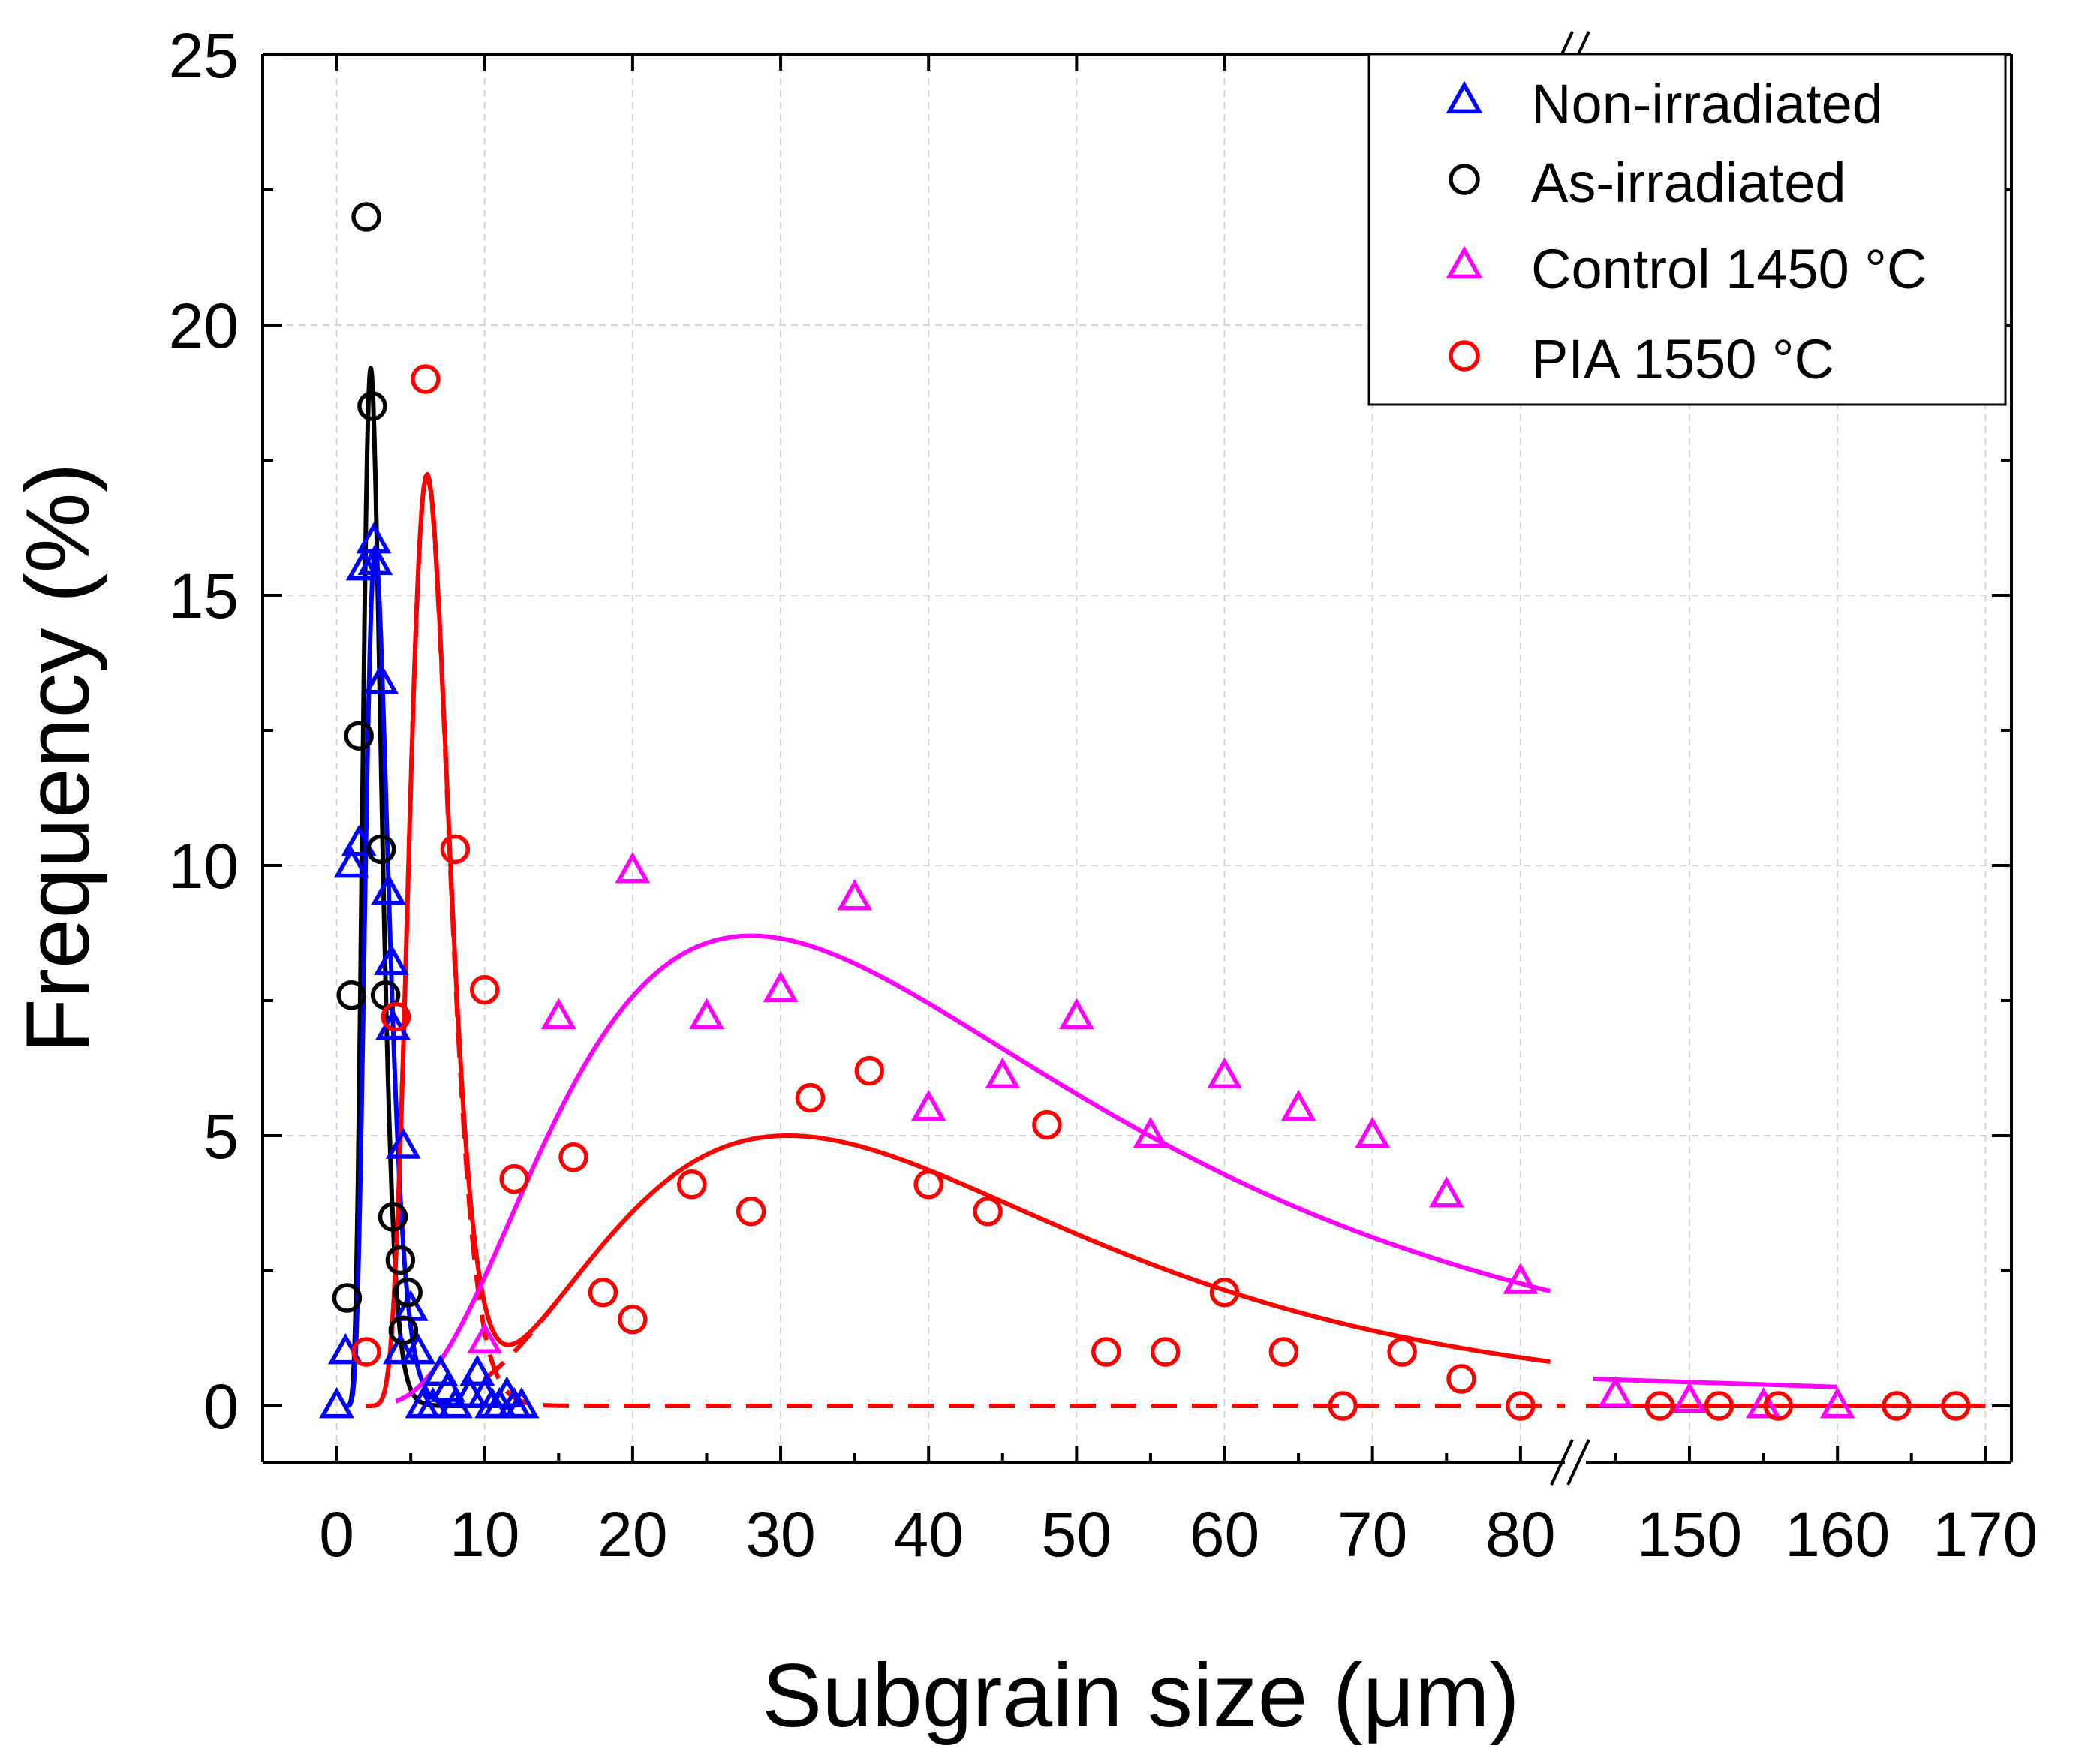  Describe the element at coordinates (1837, 1534) in the screenshot. I see `x-tick-label: 160` at that location.